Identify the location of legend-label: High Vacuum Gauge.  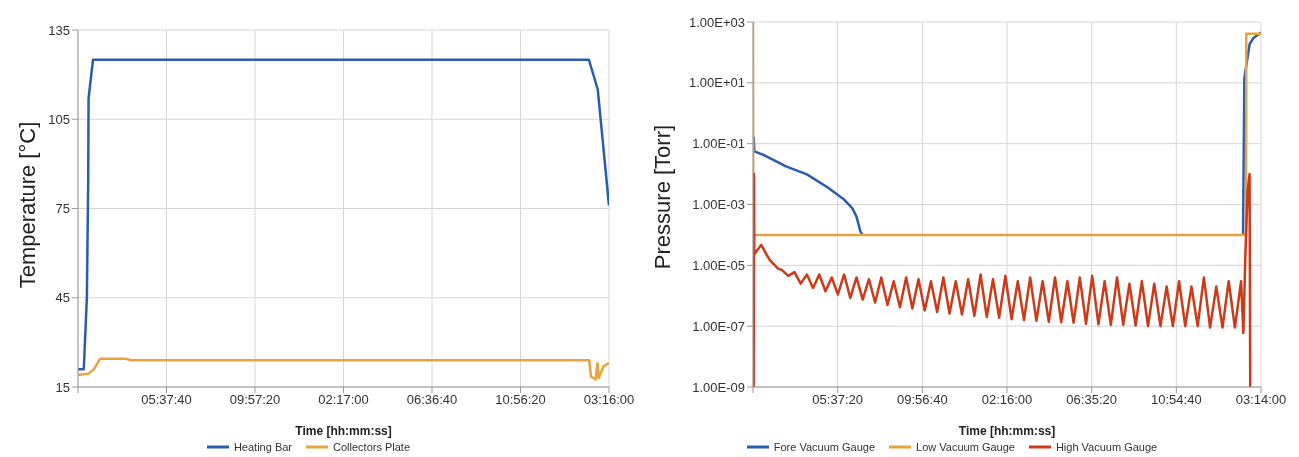
(1106, 447).